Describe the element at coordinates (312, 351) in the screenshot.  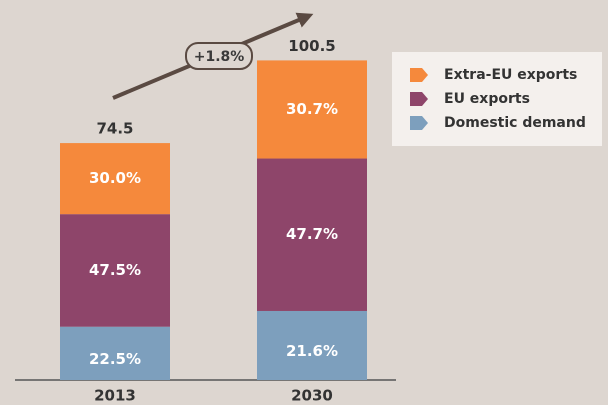
I see `segment-label: 21.6%` at that location.